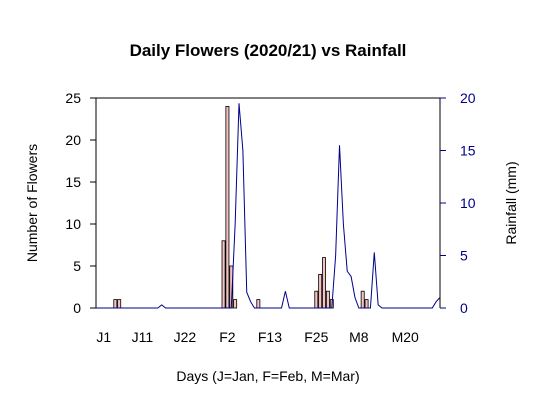 The image size is (540, 405). What do you see at coordinates (268, 50) in the screenshot?
I see `chart-title: Daily Flowers (2020/21) vs Rainfall` at bounding box center [268, 50].